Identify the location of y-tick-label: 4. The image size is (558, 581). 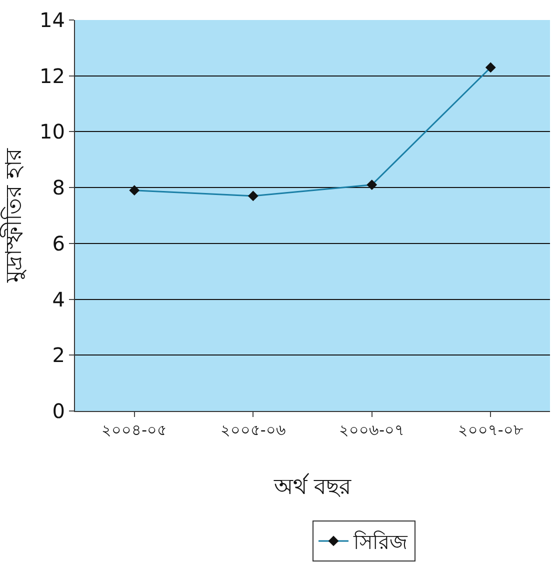
(58, 299).